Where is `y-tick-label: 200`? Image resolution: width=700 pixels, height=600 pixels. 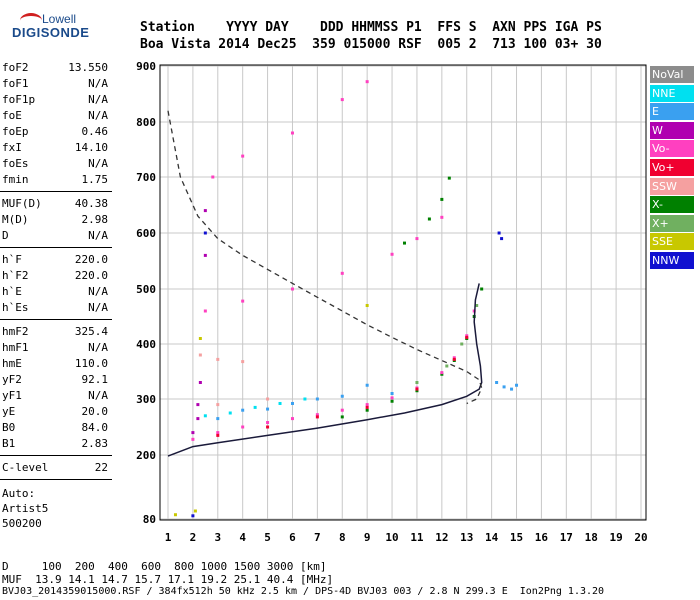 y-tick-label: 200 is located at coordinates (146, 455).